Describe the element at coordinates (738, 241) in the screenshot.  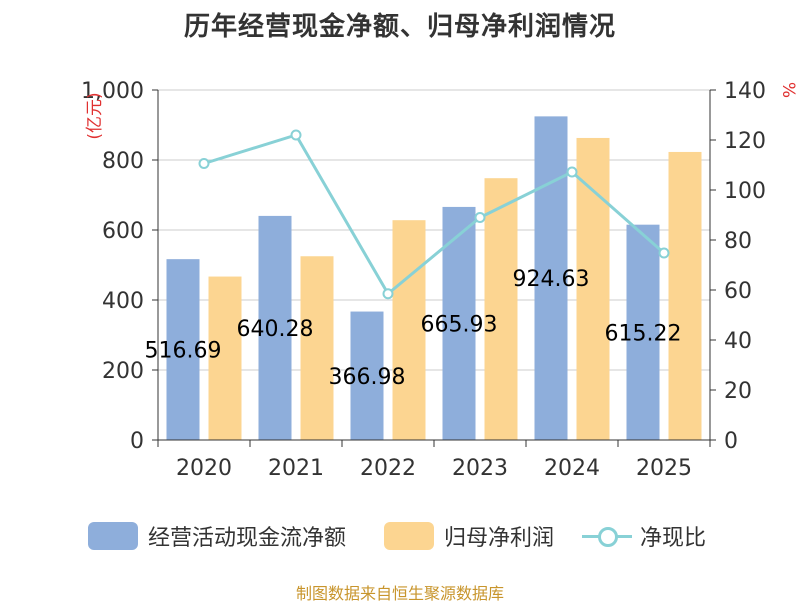
I see `y-right-tick-label: 80` at that location.